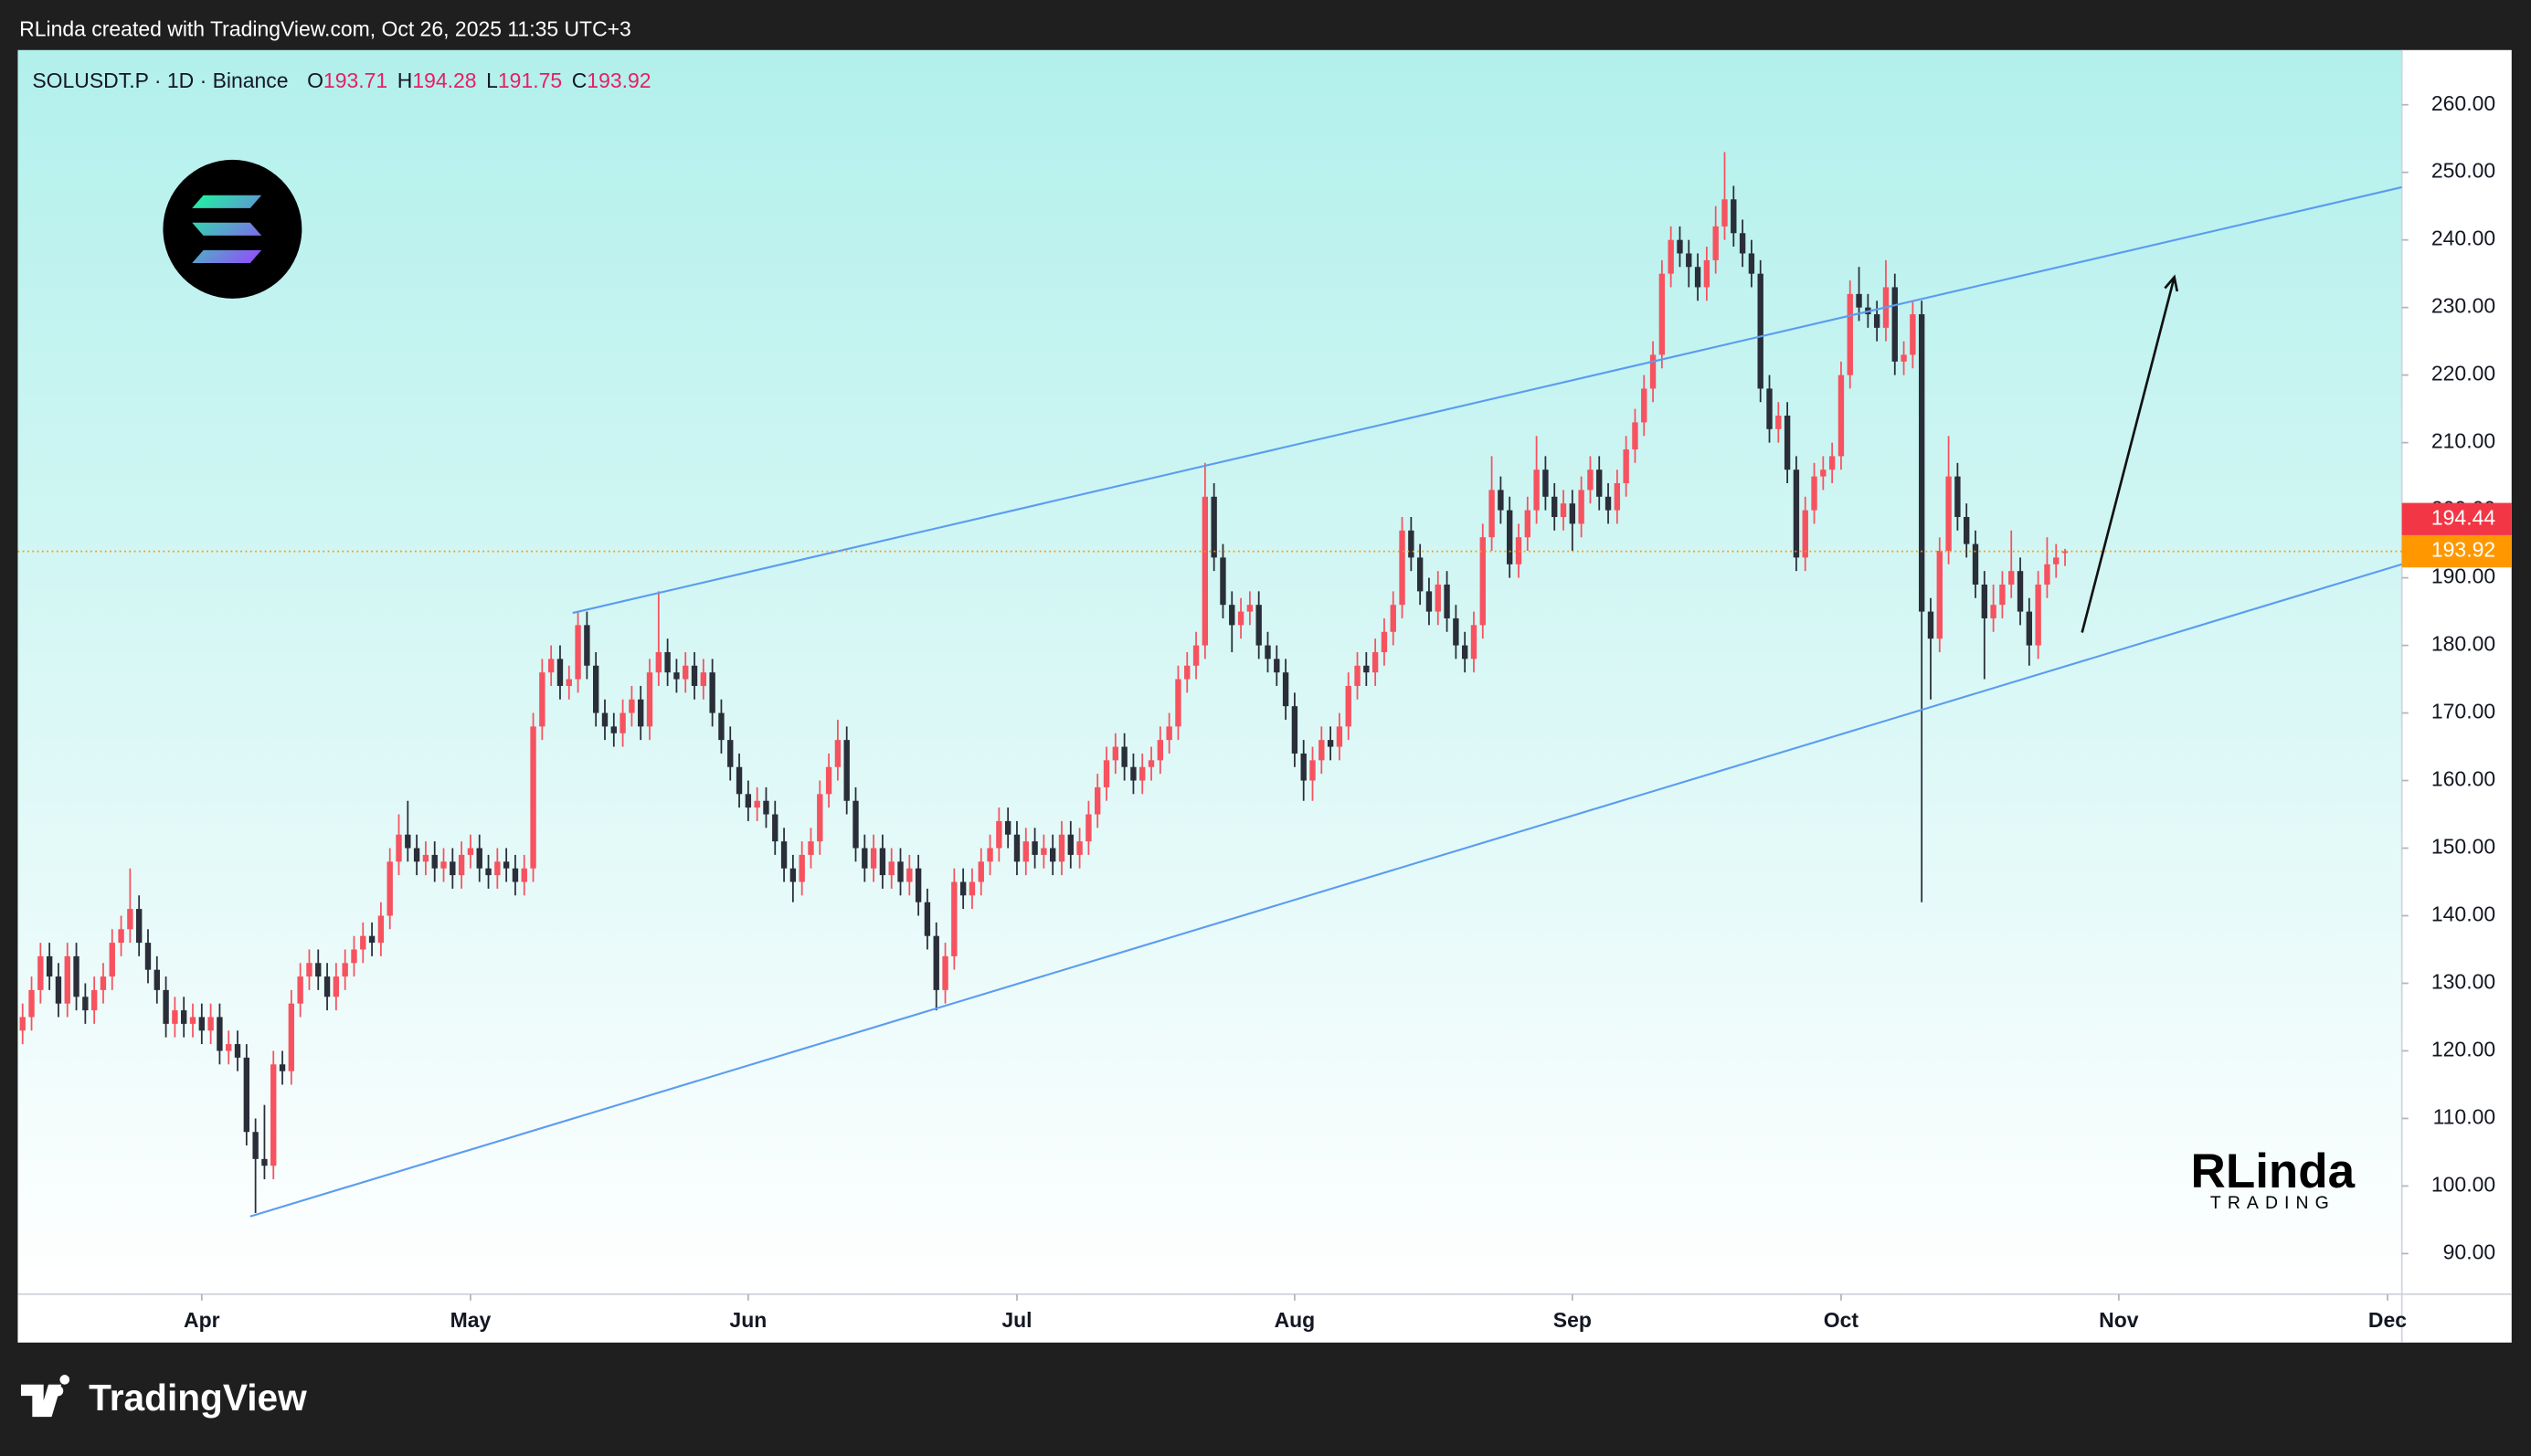 Image resolution: width=2531 pixels, height=1456 pixels. What do you see at coordinates (1572, 1320) in the screenshot?
I see `x-tick-label: Sep` at bounding box center [1572, 1320].